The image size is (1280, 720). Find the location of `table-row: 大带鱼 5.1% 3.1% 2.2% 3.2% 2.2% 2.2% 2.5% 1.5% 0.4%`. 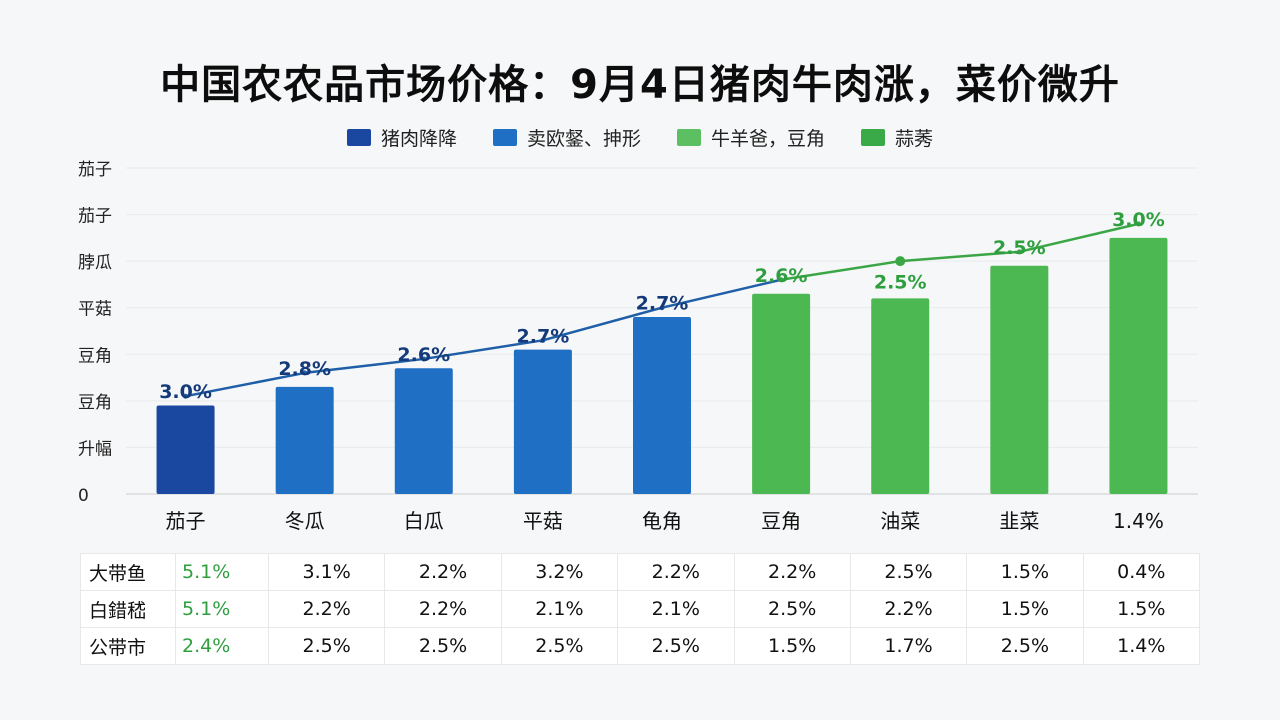

table-row: 大带鱼 5.1% 3.1% 2.2% 3.2% 2.2% 2.2% 2.5% 1.5% 0.4% is located at coordinates (640, 572).